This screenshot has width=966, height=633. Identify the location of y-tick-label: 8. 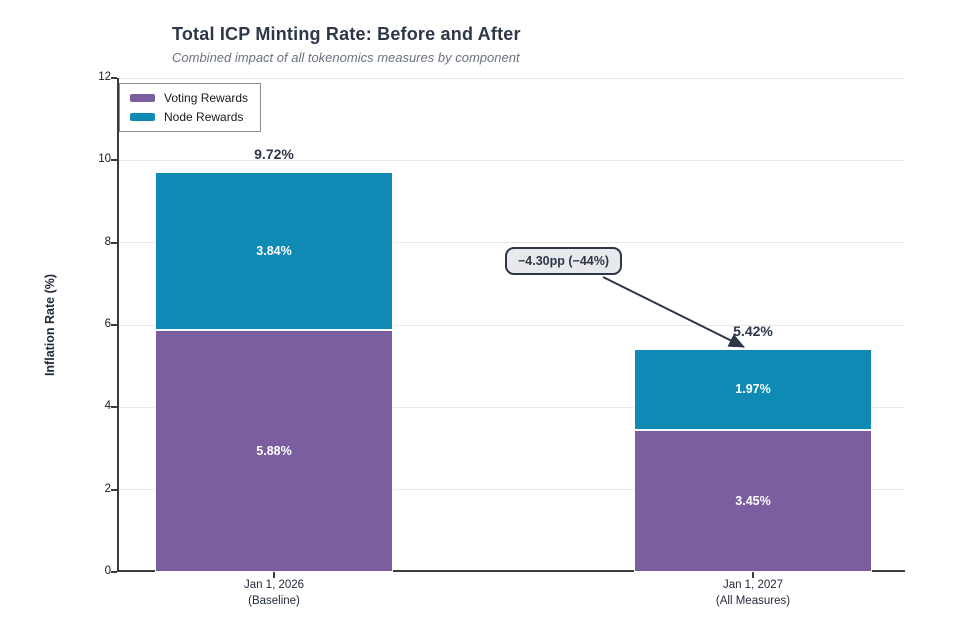
(107, 241).